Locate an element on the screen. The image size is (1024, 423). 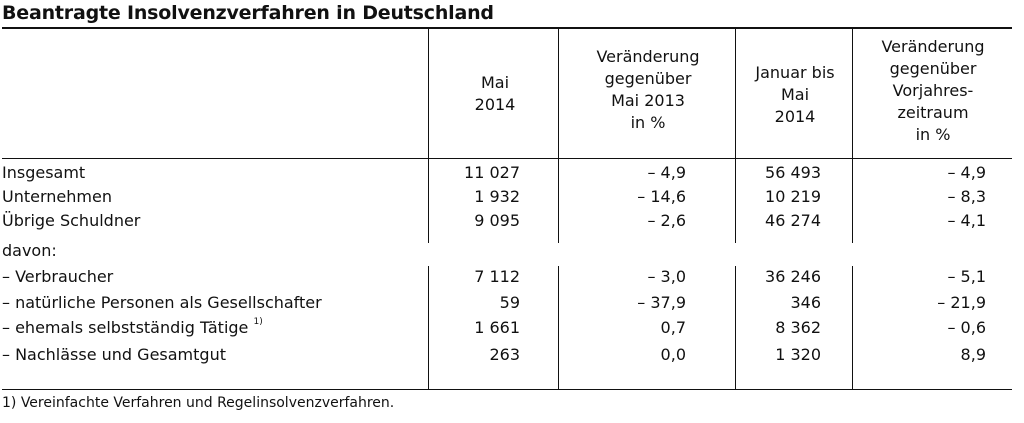
row-label: – Verbraucher is located at coordinates (57, 277).